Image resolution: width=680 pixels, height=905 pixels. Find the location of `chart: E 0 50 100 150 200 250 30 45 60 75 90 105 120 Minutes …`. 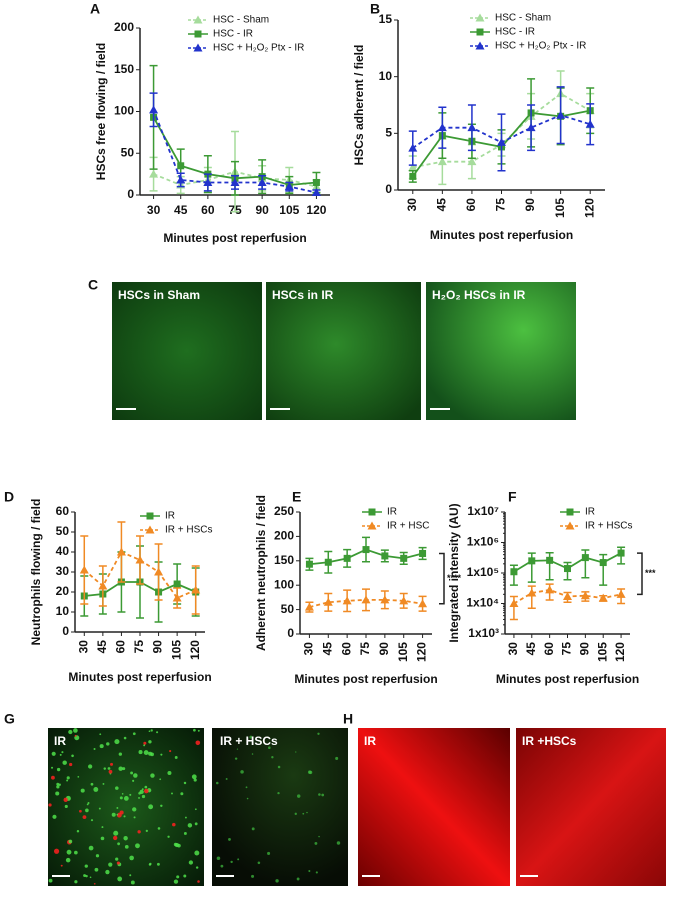

chart: E 0 50 100 150 200 250 30 45 60 75 90 105 120 Minutes … is located at coordinates (357, 587).